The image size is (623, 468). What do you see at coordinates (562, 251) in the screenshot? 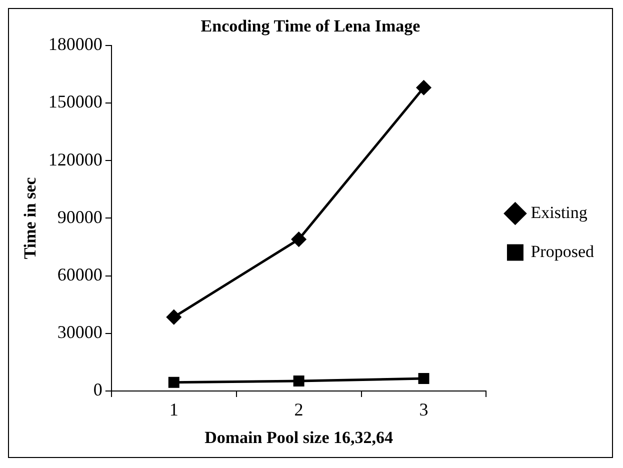
I see `legend-label: Proposed` at bounding box center [562, 251].